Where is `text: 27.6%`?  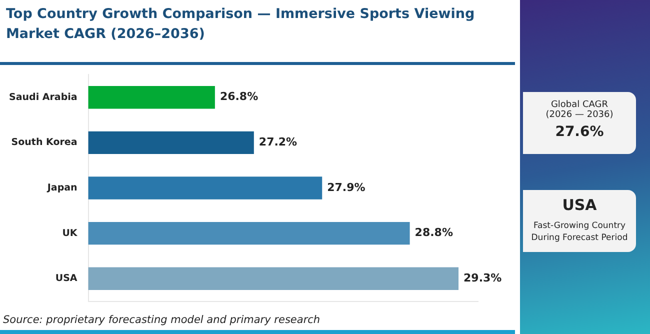 text: 27.6% is located at coordinates (579, 132).